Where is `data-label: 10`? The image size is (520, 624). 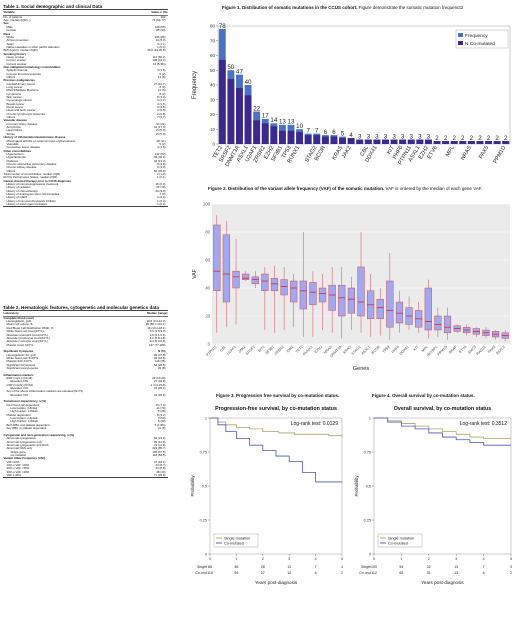 data-label: 10 is located at coordinates (299, 126).